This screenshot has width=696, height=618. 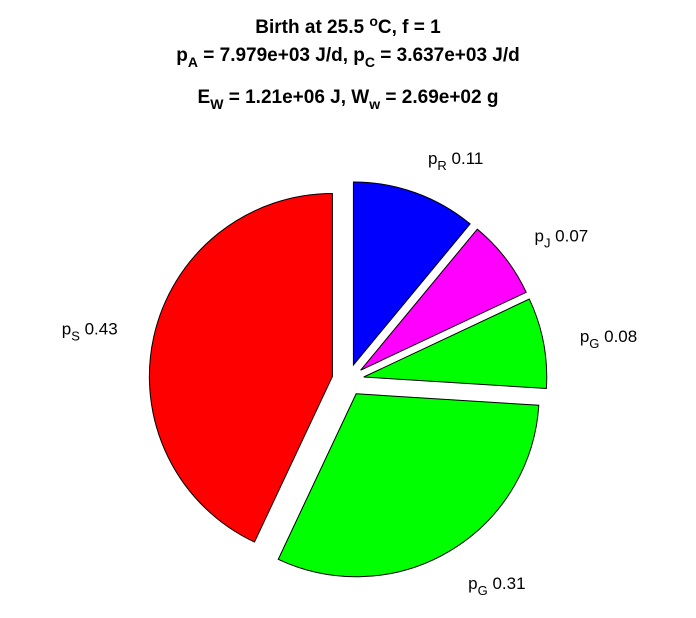 What do you see at coordinates (348, 25) in the screenshot?
I see `chart-title-line-1: Birth at 25.5 oC, f = 1` at bounding box center [348, 25].